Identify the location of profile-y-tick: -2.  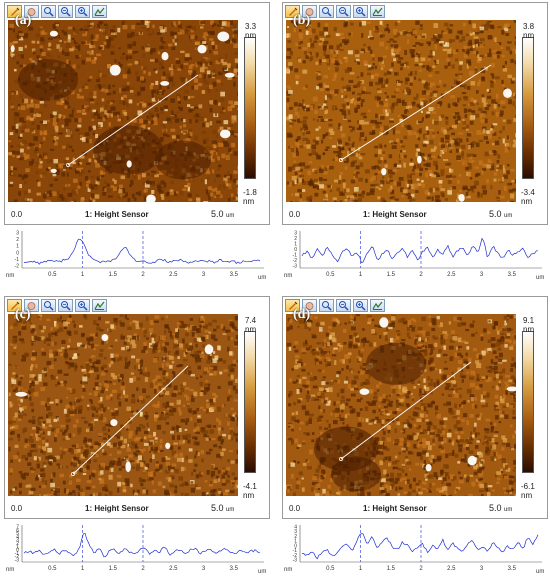
(17, 267).